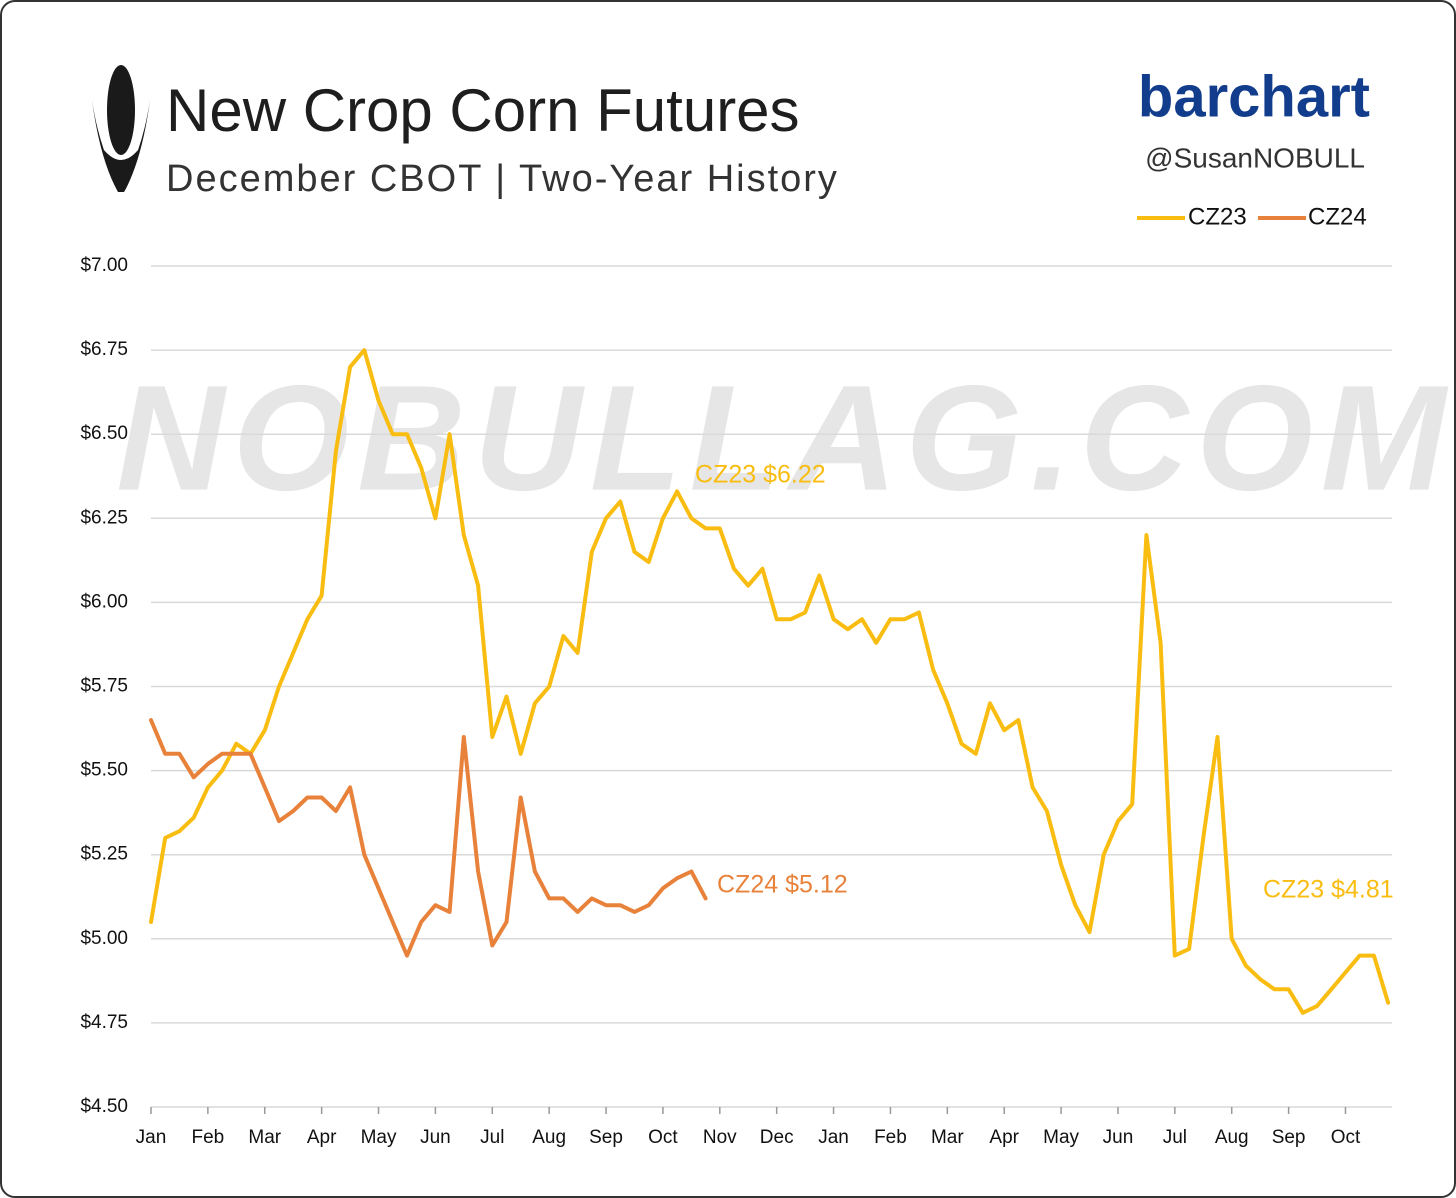 This screenshot has width=1456, height=1198. What do you see at coordinates (104, 517) in the screenshot?
I see `y-tick-label: $6.25` at bounding box center [104, 517].